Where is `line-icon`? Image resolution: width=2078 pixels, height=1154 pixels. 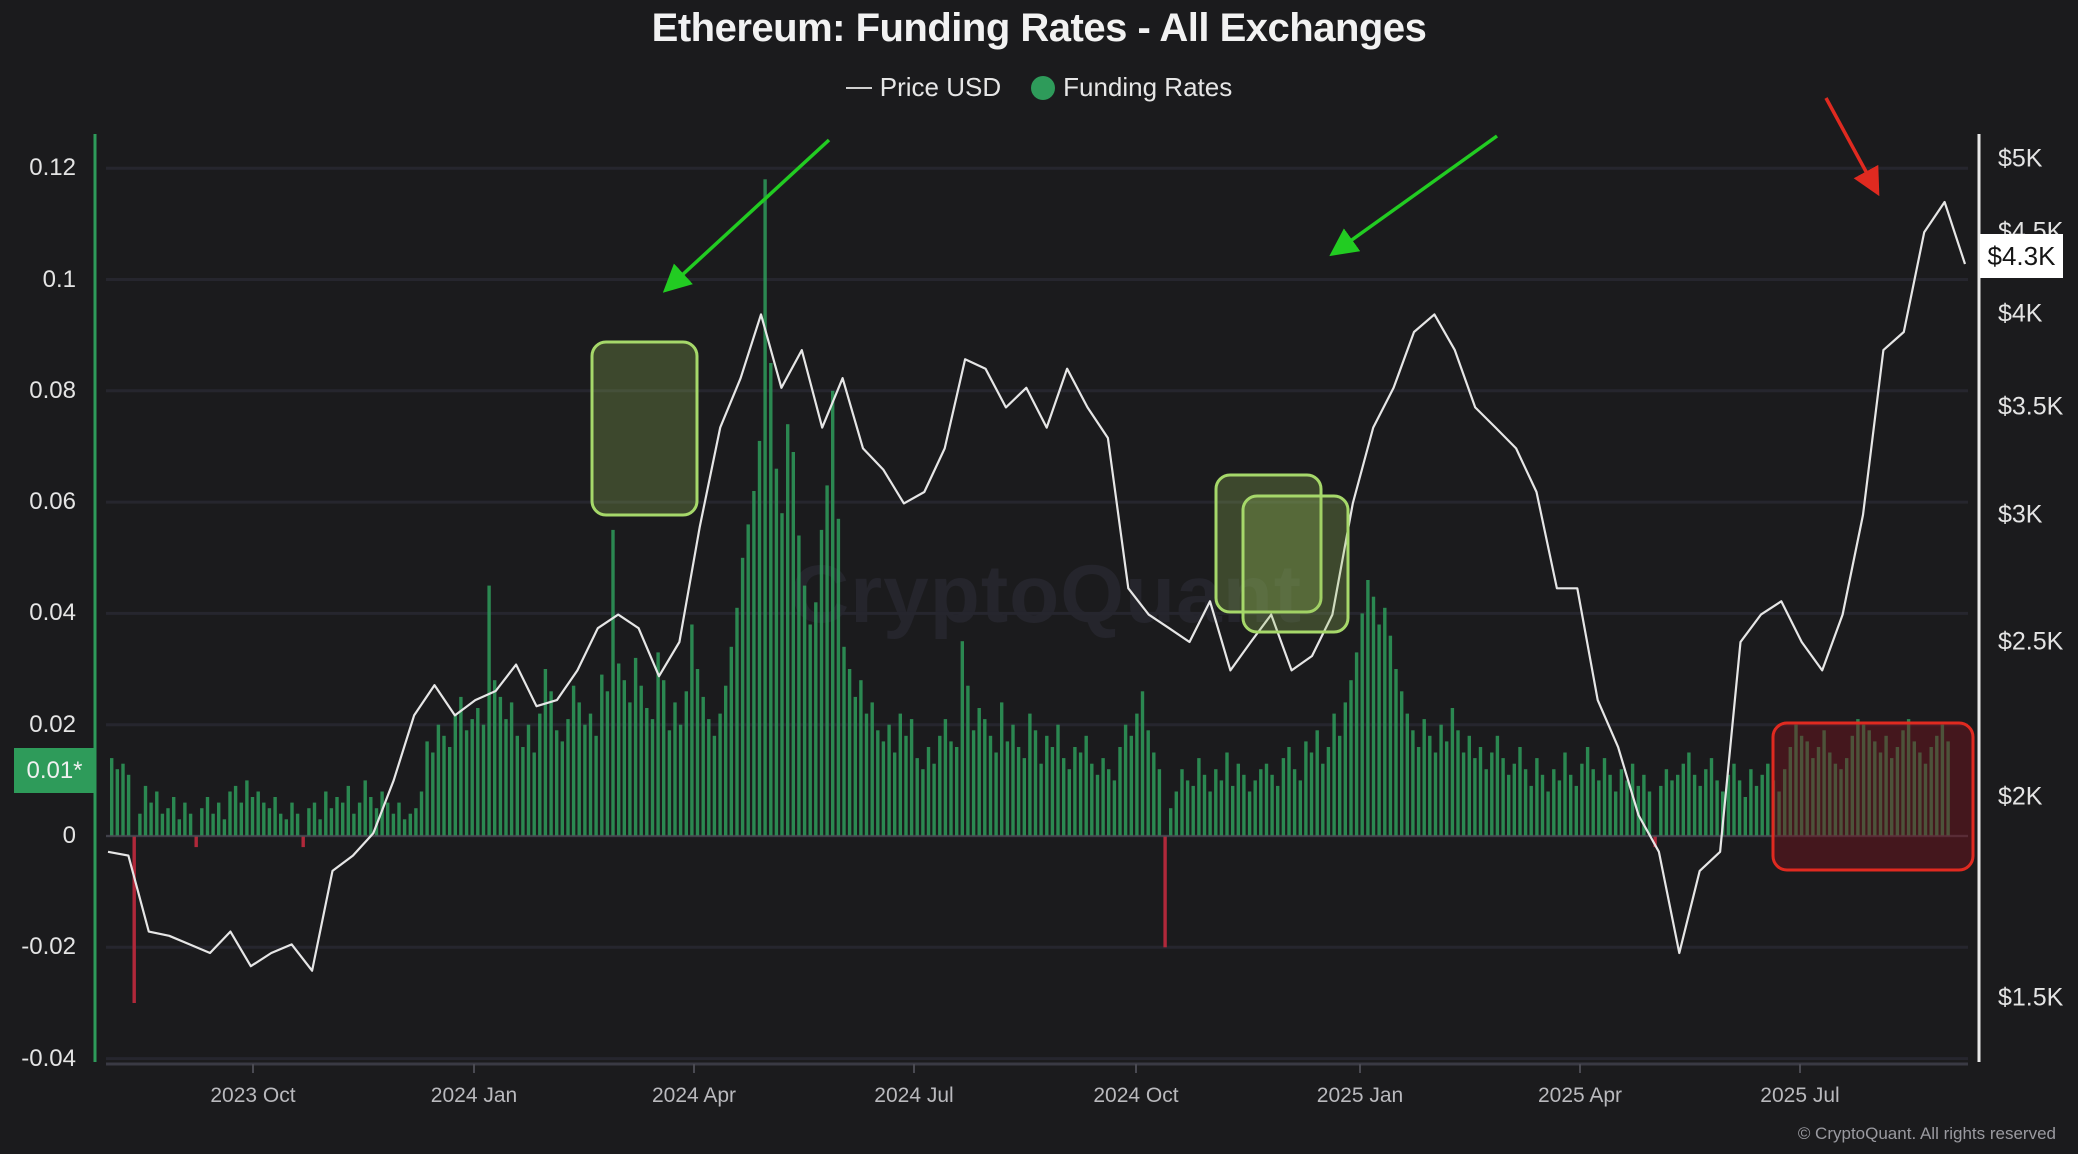 line-icon is located at coordinates (858, 87).